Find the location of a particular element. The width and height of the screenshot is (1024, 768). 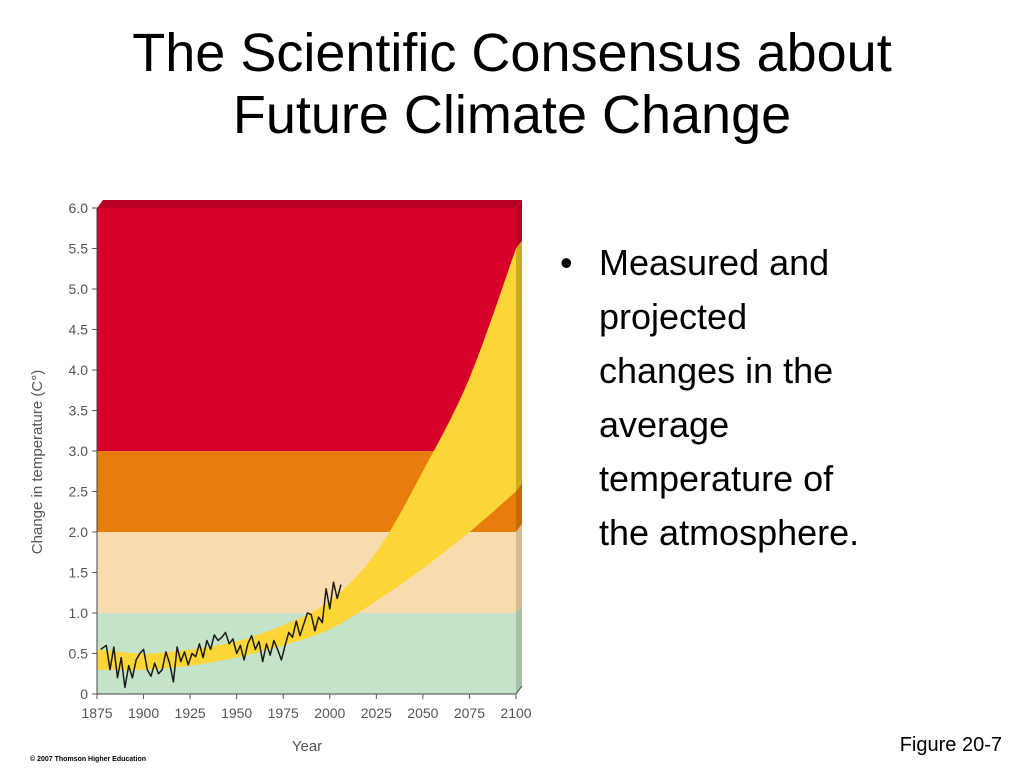

projection-band-side is located at coordinates (519, 366).